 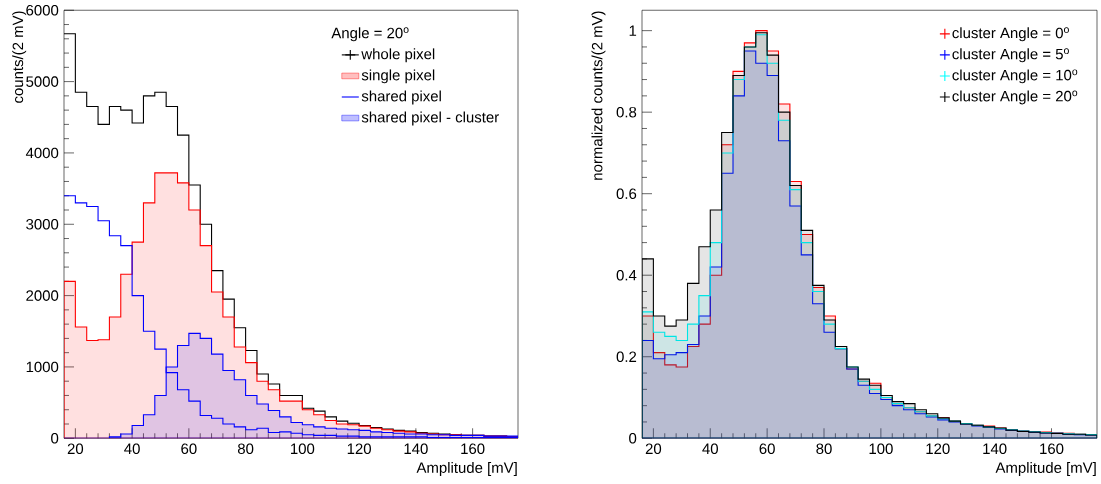 I want to click on legend-label: cluster Angle = 10$^{o}$, so click(x=1015, y=76).